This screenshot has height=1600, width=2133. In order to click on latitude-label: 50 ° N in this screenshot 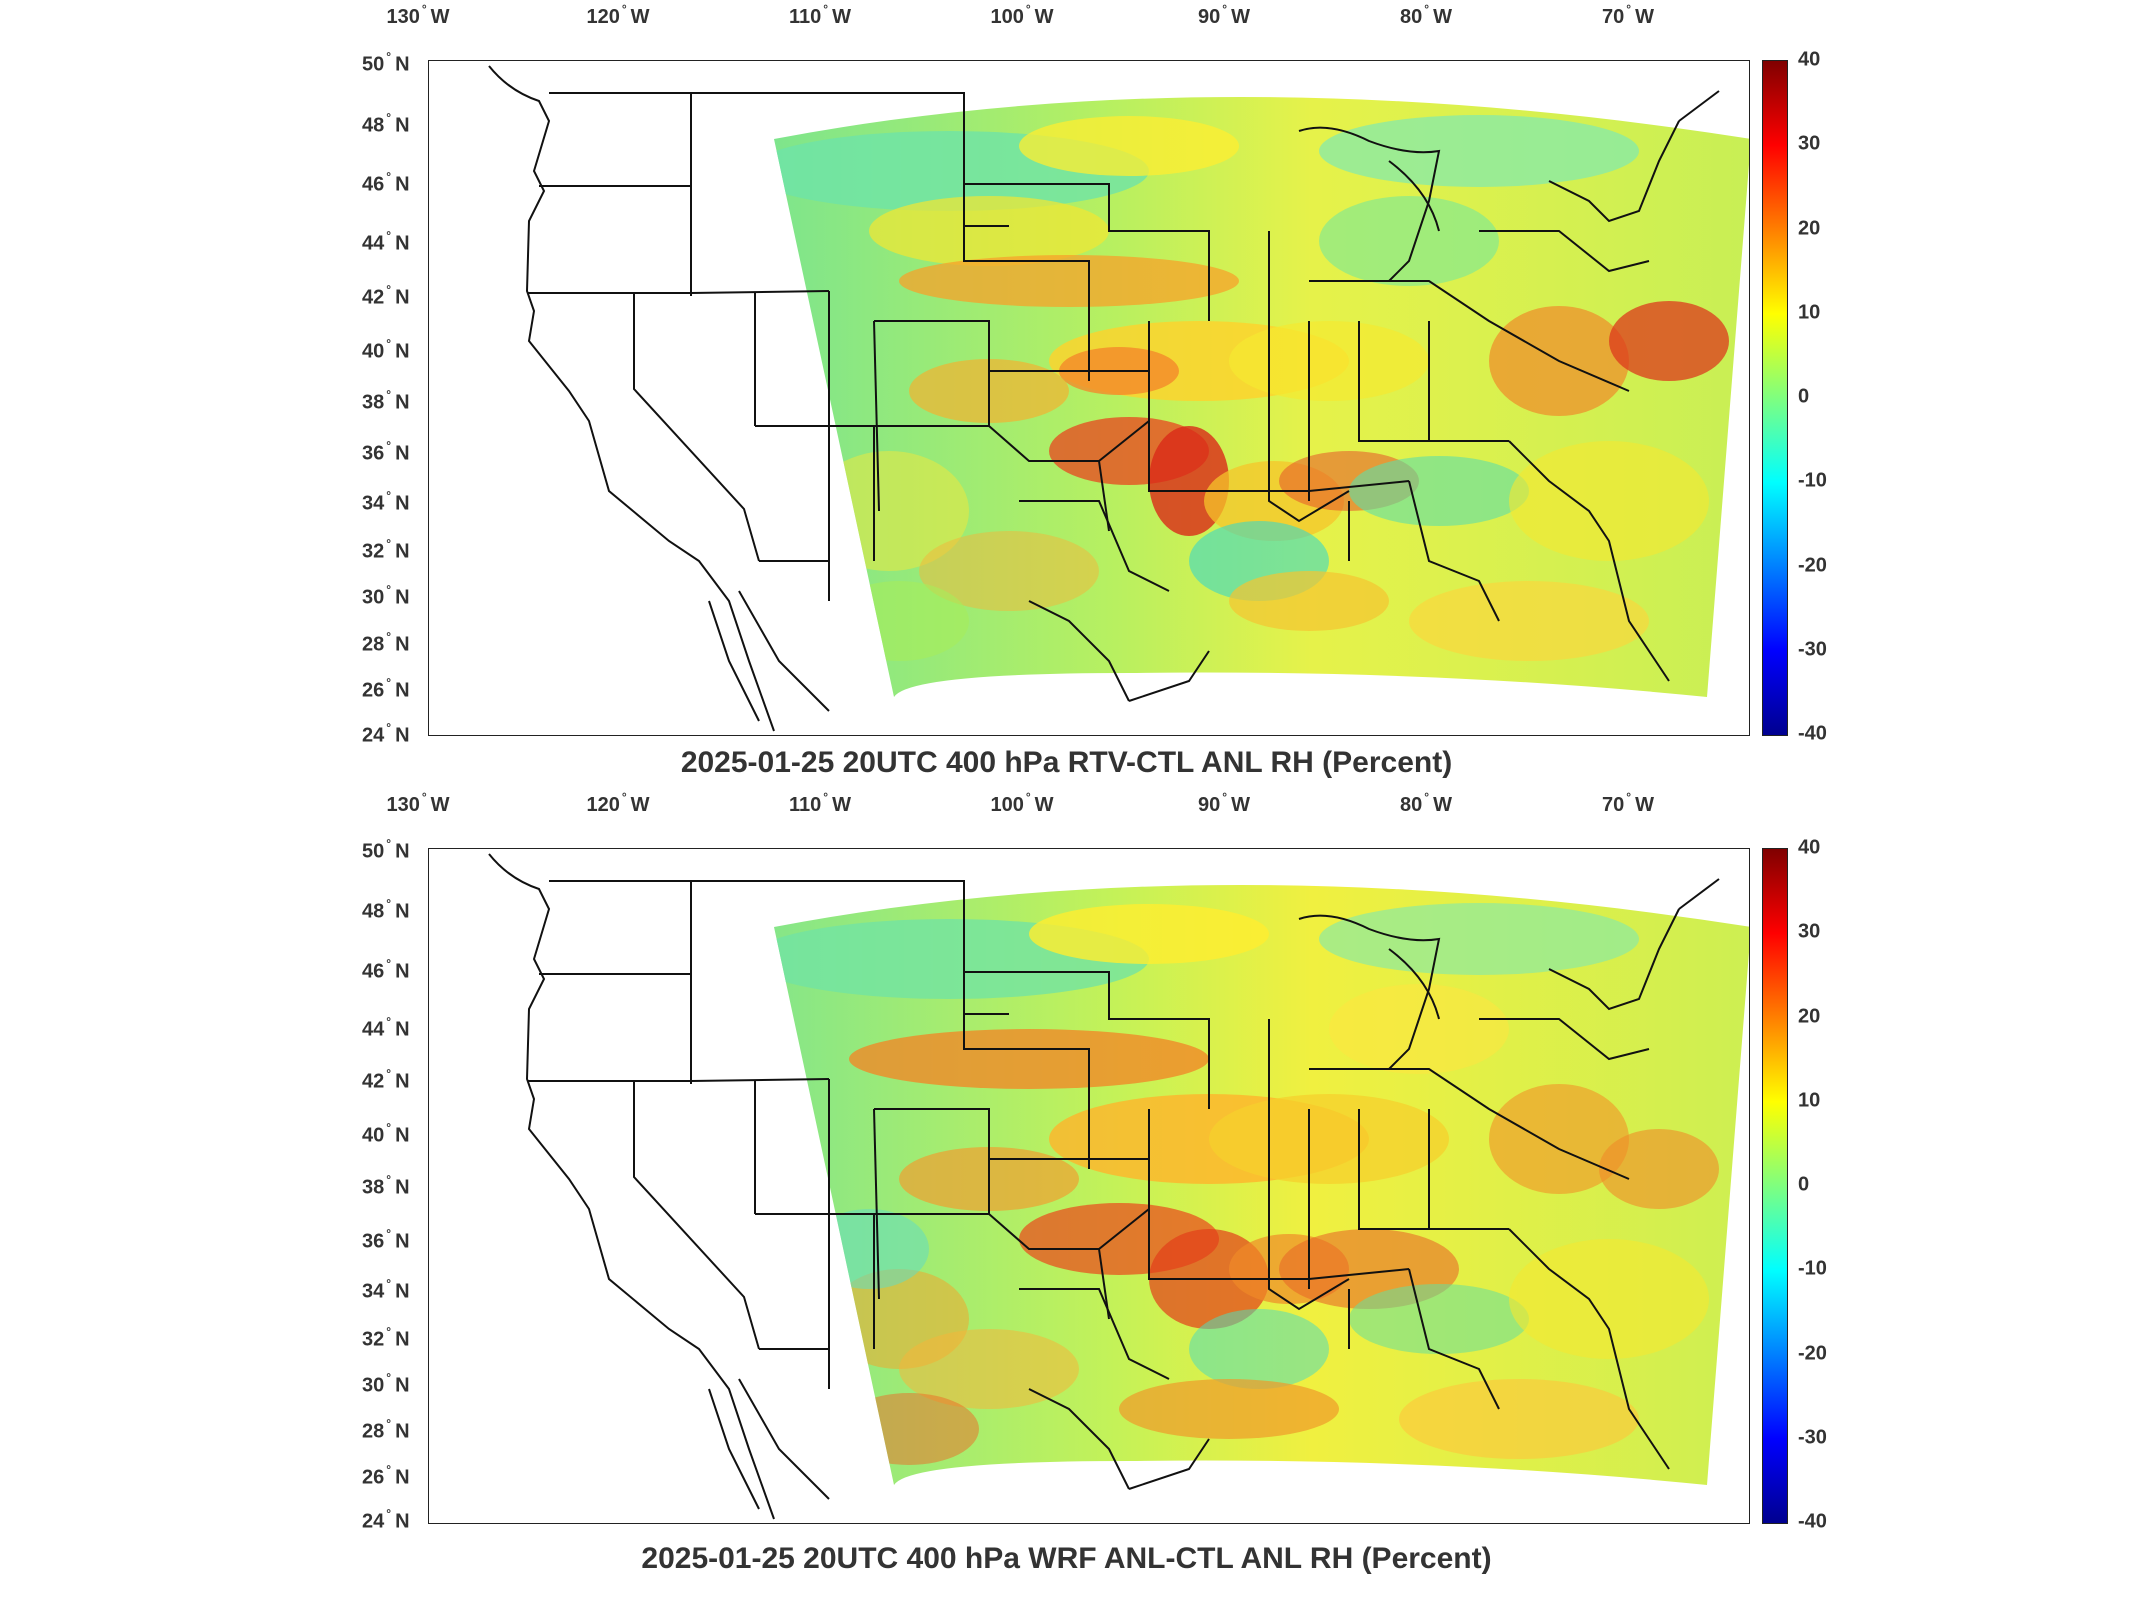, I will do `click(386, 62)`.